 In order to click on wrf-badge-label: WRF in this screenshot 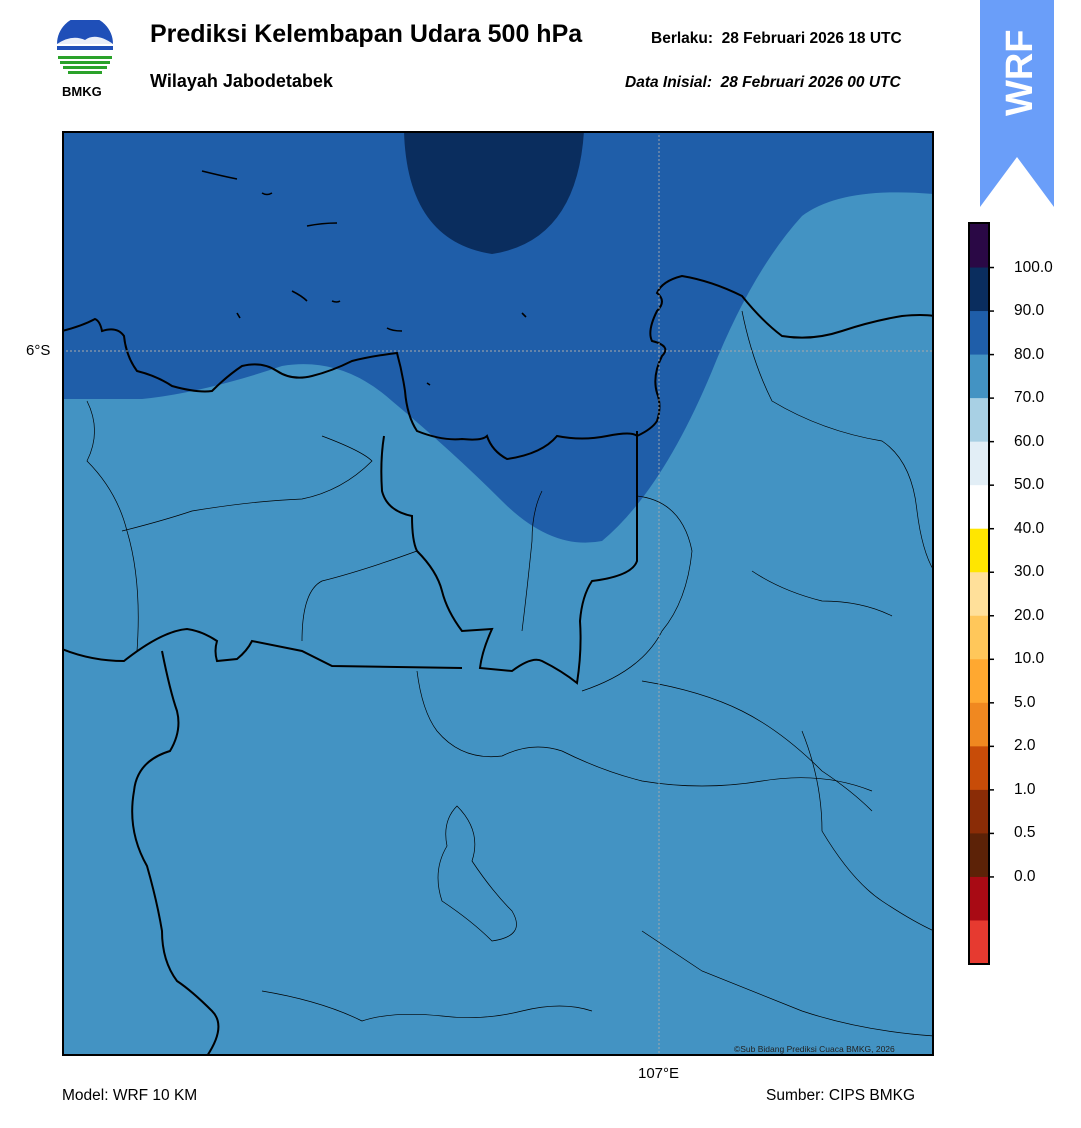, I will do `click(1020, 72)`.